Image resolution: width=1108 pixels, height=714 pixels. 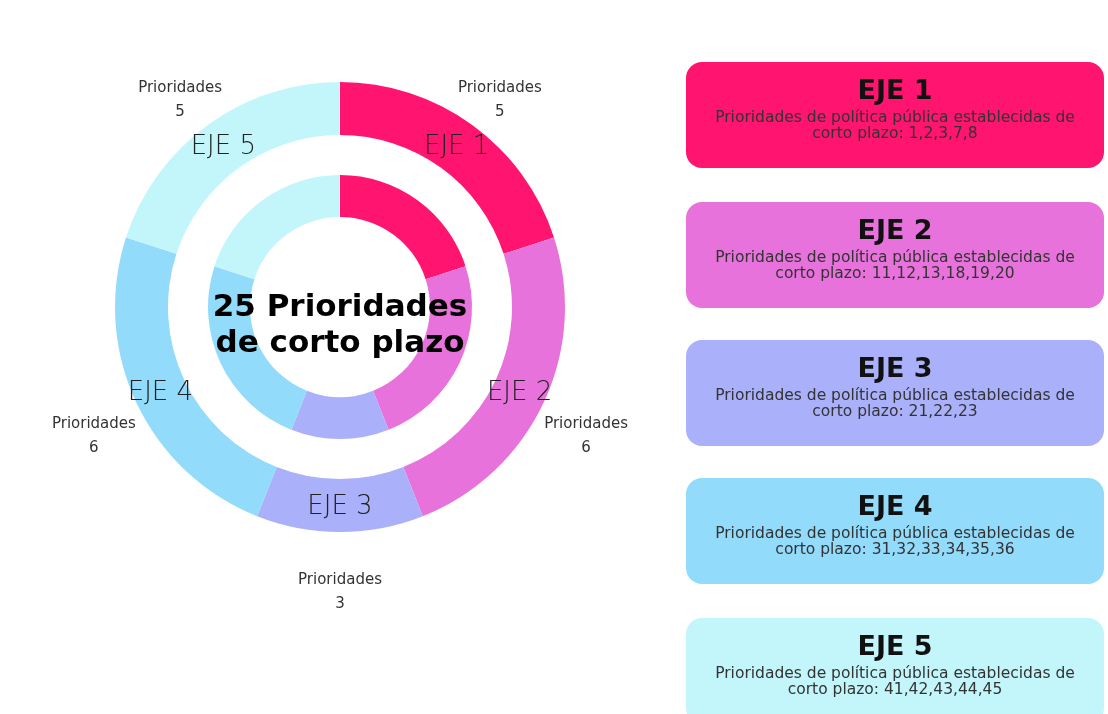 I want to click on category-label: EJE 1, so click(x=895, y=89).